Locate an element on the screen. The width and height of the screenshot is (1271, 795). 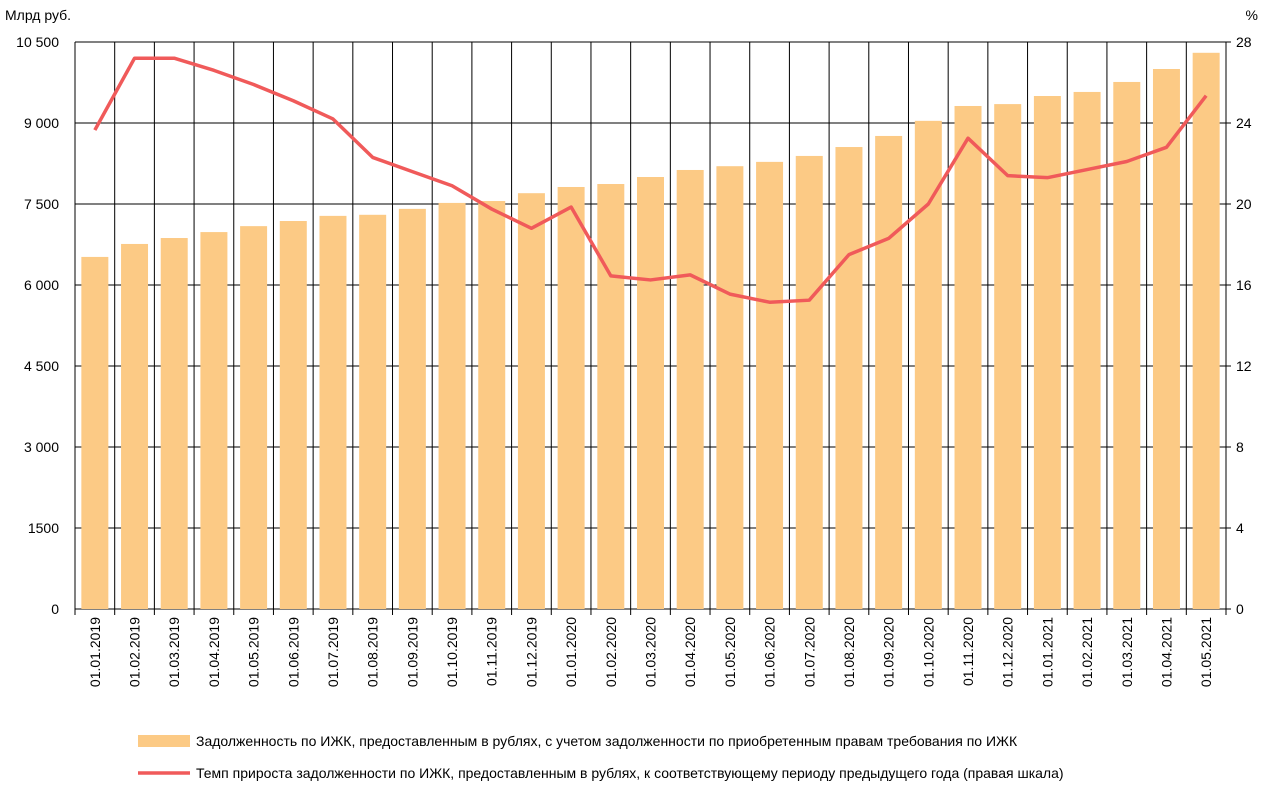
x-tick-label: 01.04.2020 is located at coordinates (690, 652).